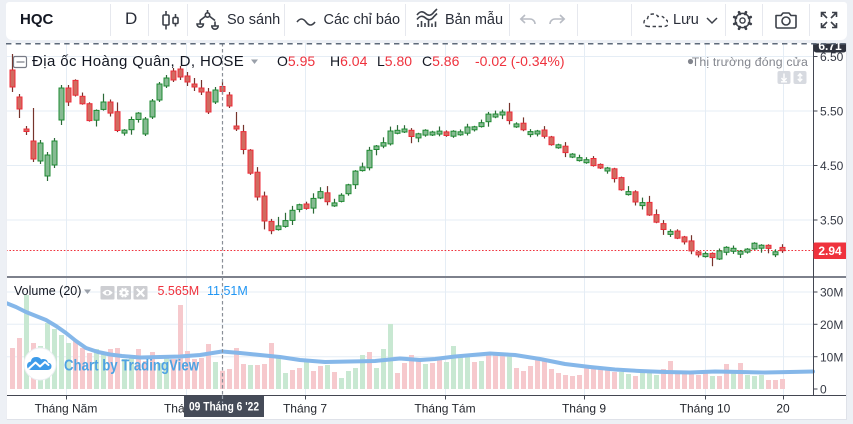 The height and width of the screenshot is (424, 853). What do you see at coordinates (227, 291) in the screenshot?
I see `svg-text: 11.51M` at bounding box center [227, 291].